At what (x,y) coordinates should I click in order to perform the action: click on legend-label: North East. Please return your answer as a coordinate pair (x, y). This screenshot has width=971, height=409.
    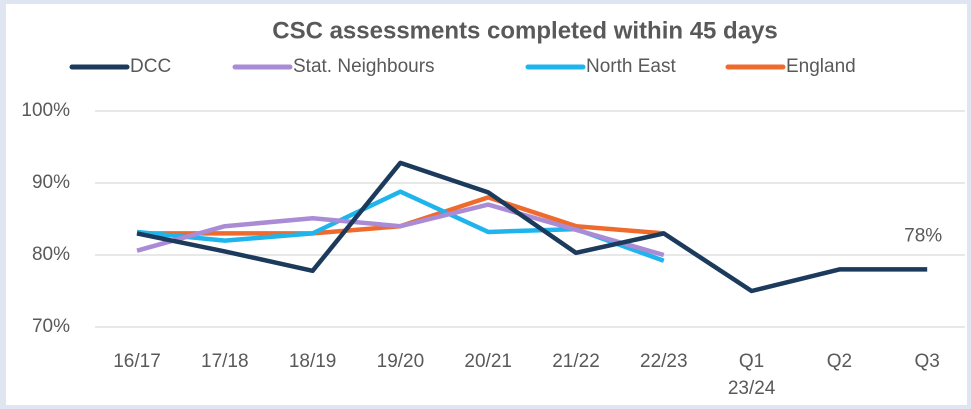
    Looking at the image, I should click on (631, 66).